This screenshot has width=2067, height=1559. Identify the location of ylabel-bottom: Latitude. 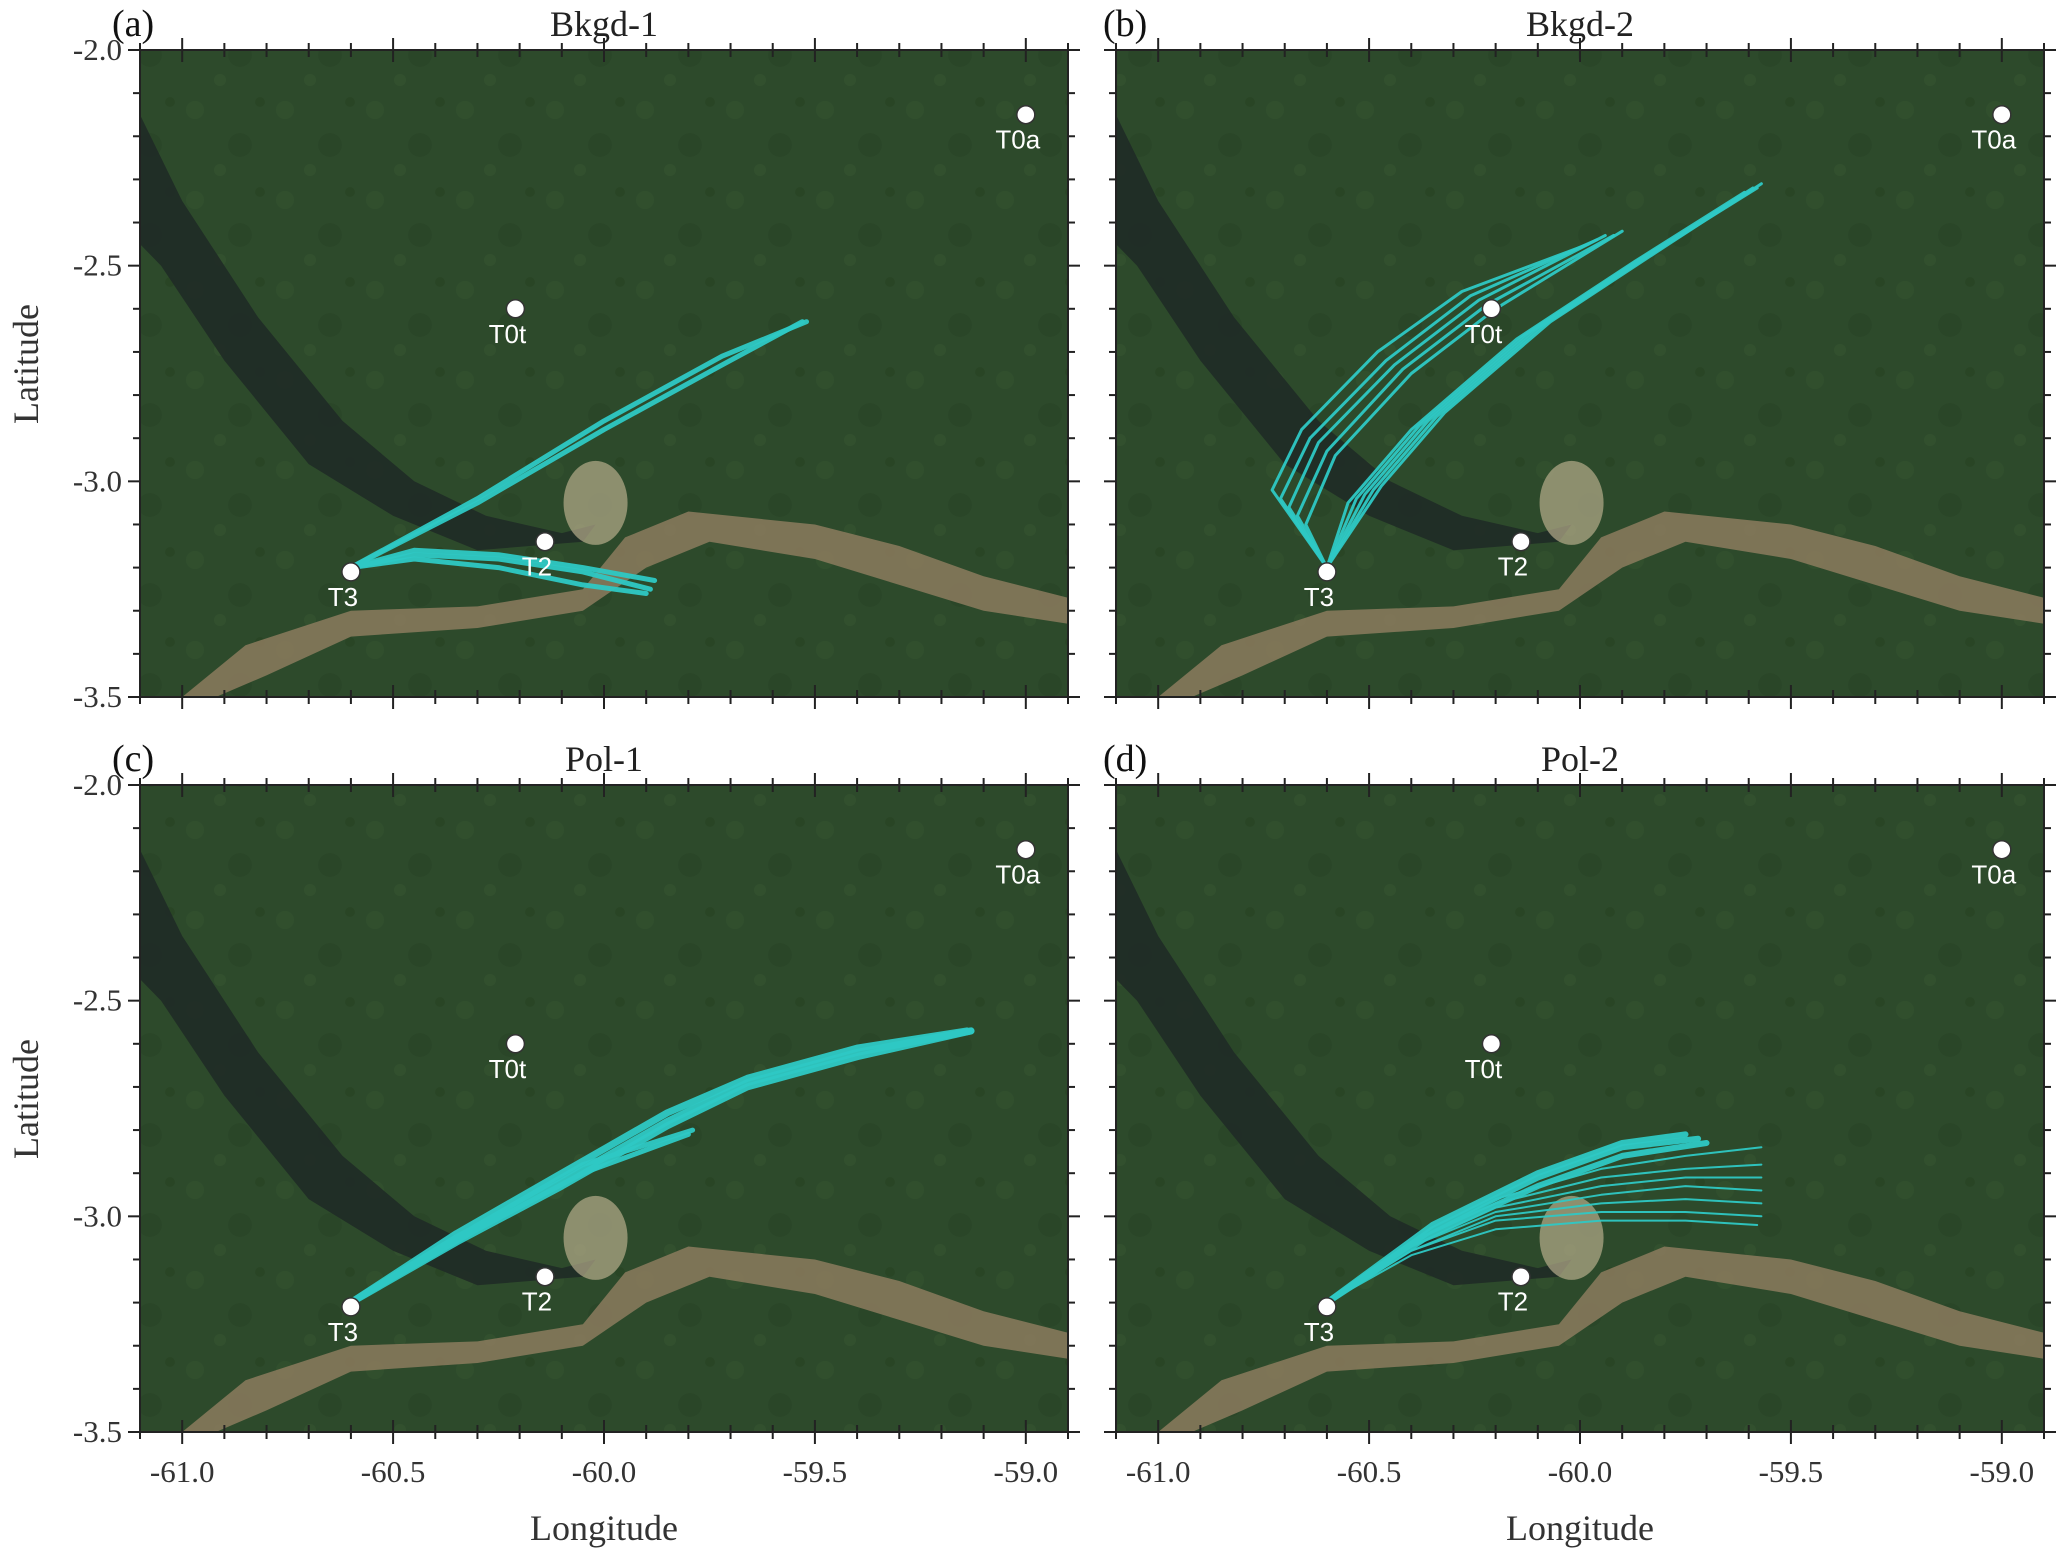
(26, 1099).